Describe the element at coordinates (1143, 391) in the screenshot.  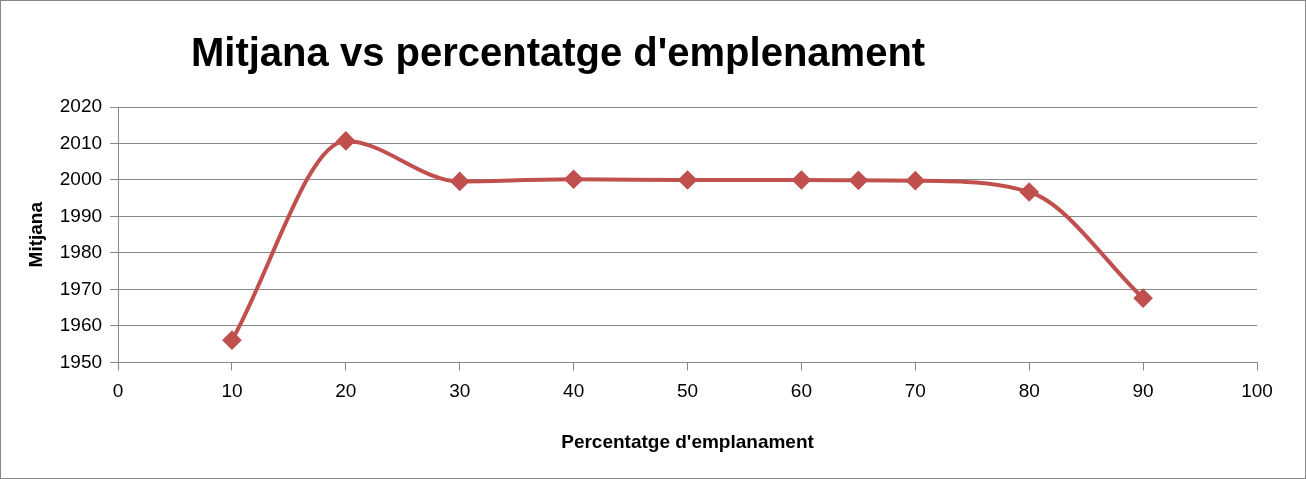
I see `x-tick-label: 90` at that location.